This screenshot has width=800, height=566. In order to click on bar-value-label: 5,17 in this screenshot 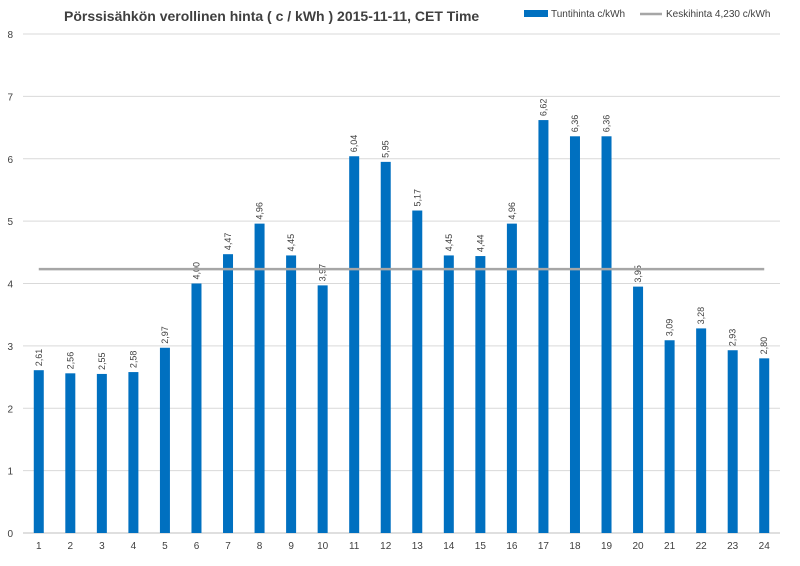, I will do `click(417, 198)`.